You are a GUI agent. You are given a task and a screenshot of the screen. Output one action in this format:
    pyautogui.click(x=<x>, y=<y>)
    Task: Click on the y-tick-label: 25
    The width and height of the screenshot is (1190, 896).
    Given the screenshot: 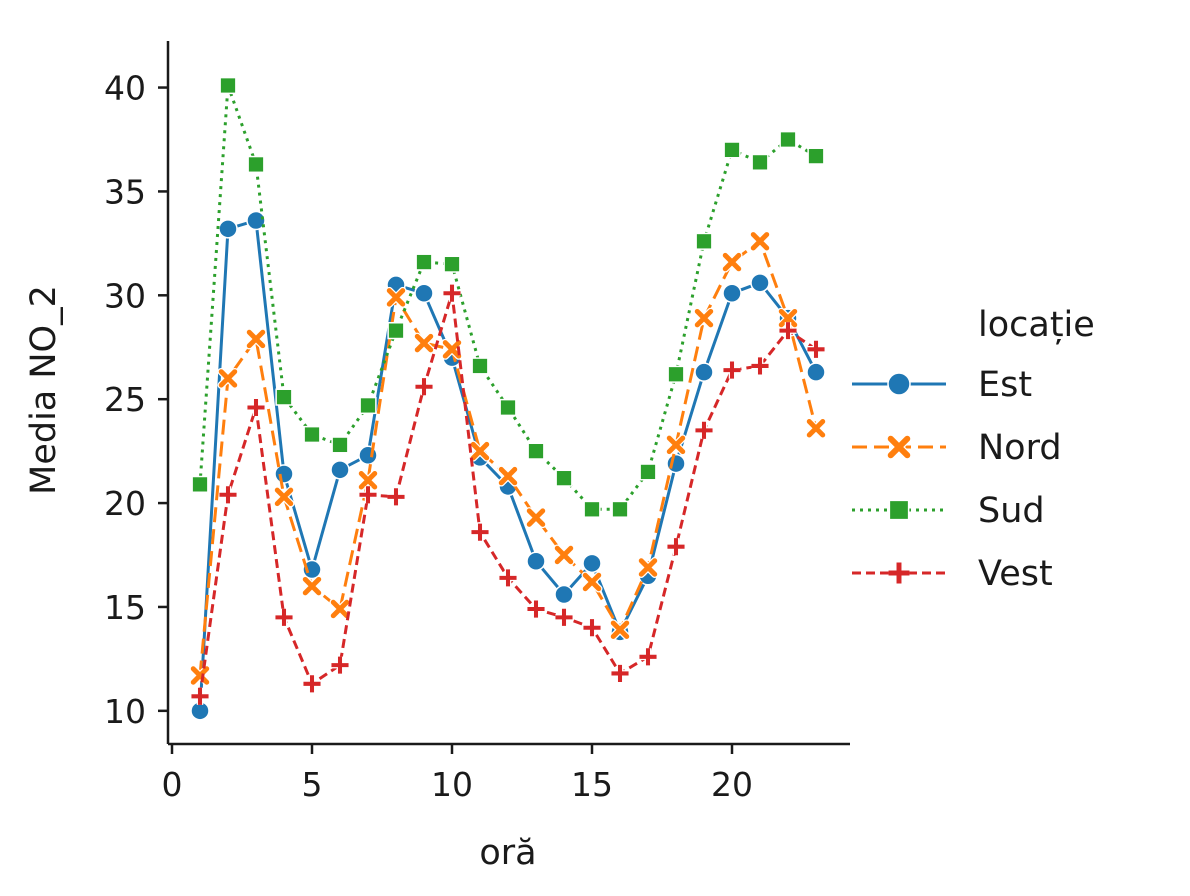 What is the action you would take?
    pyautogui.click(x=125, y=399)
    